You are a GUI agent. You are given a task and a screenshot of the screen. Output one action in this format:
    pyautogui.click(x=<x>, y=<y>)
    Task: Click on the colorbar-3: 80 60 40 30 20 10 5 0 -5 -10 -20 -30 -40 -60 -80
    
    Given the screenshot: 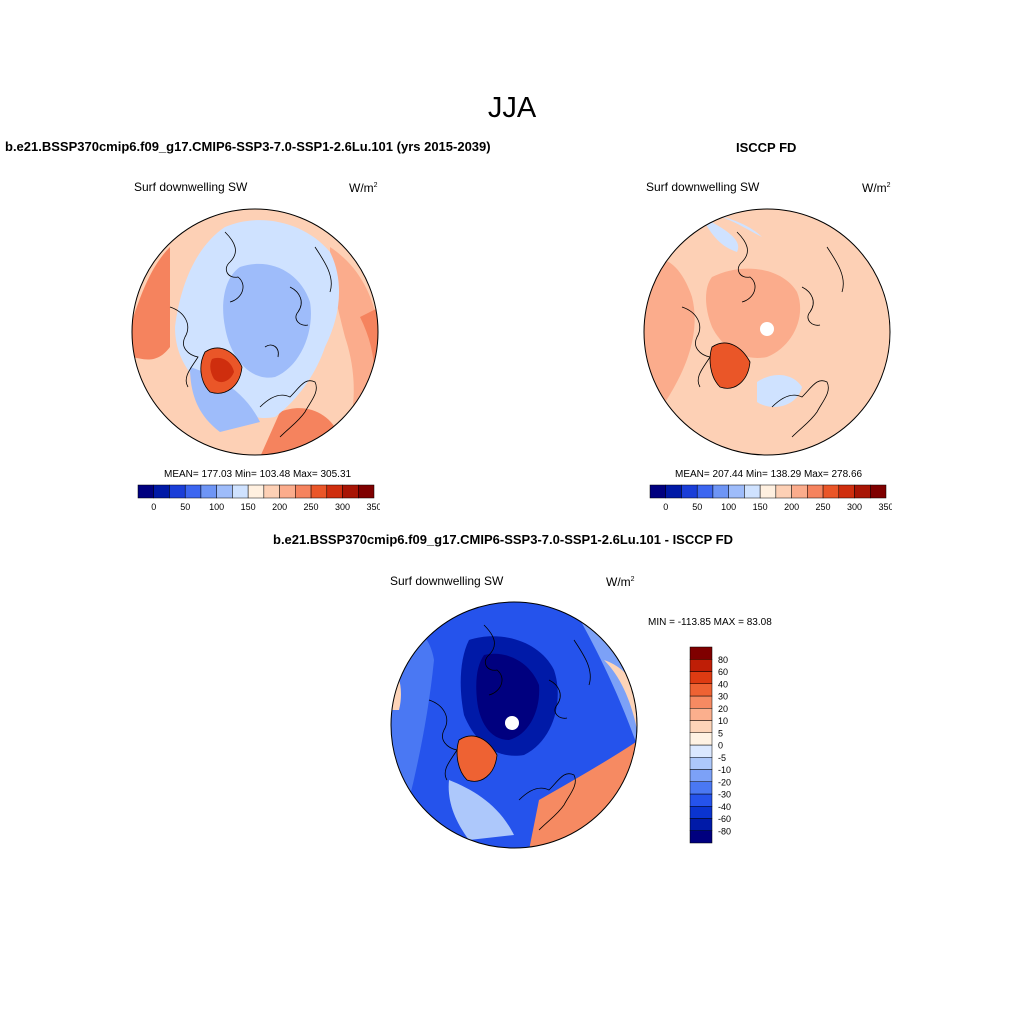 What is the action you would take?
    pyautogui.click(x=710, y=745)
    